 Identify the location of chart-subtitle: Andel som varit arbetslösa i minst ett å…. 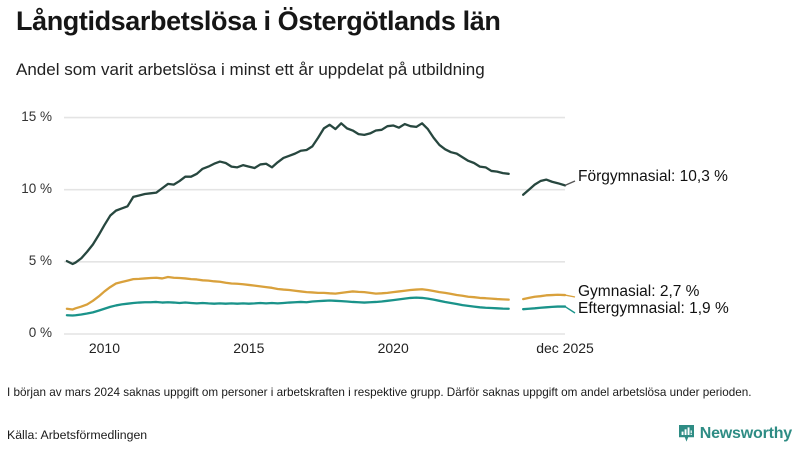
(250, 69).